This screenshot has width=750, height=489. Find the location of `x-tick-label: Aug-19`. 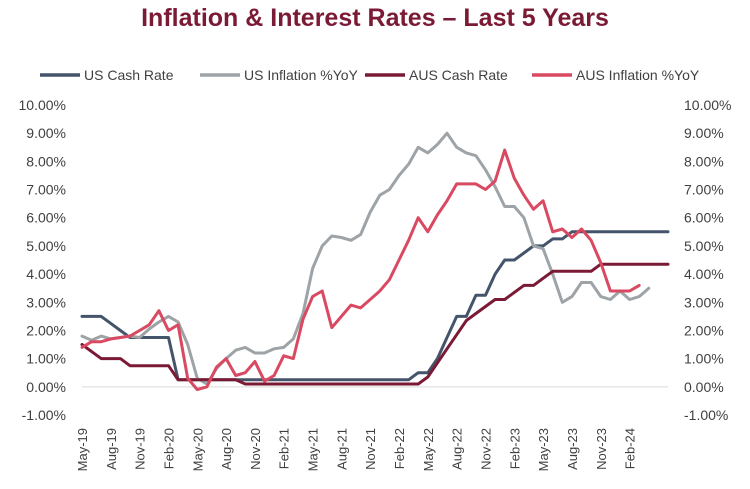

x-tick-label: Aug-19 is located at coordinates (111, 449).